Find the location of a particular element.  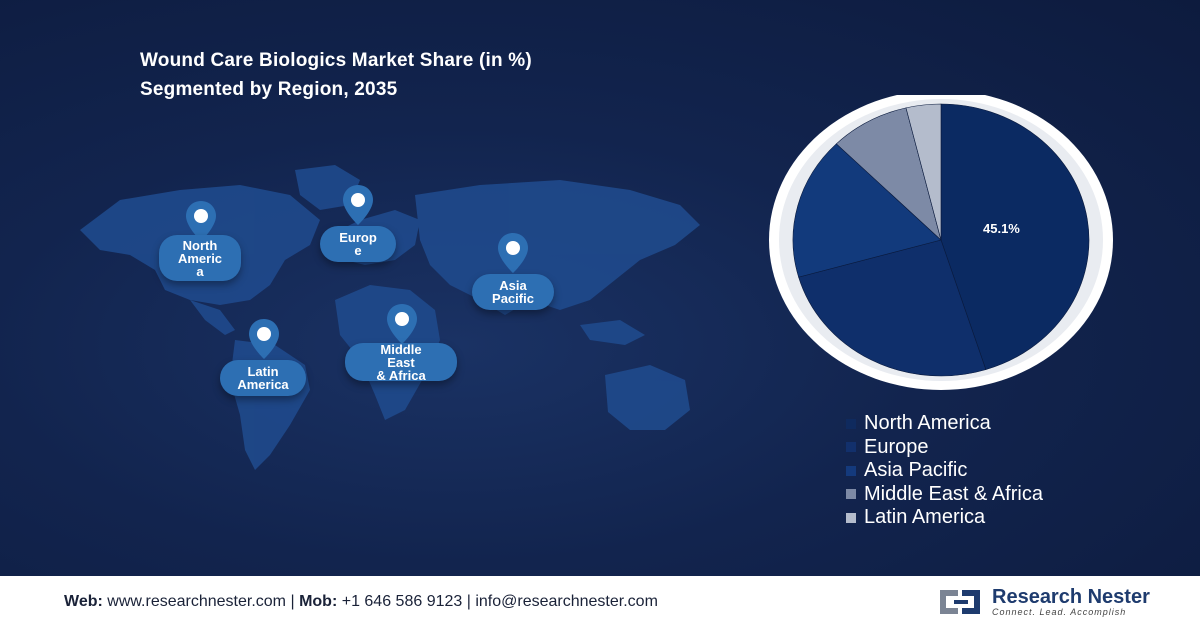

map-label-line: Asia is located at coordinates (513, 285).